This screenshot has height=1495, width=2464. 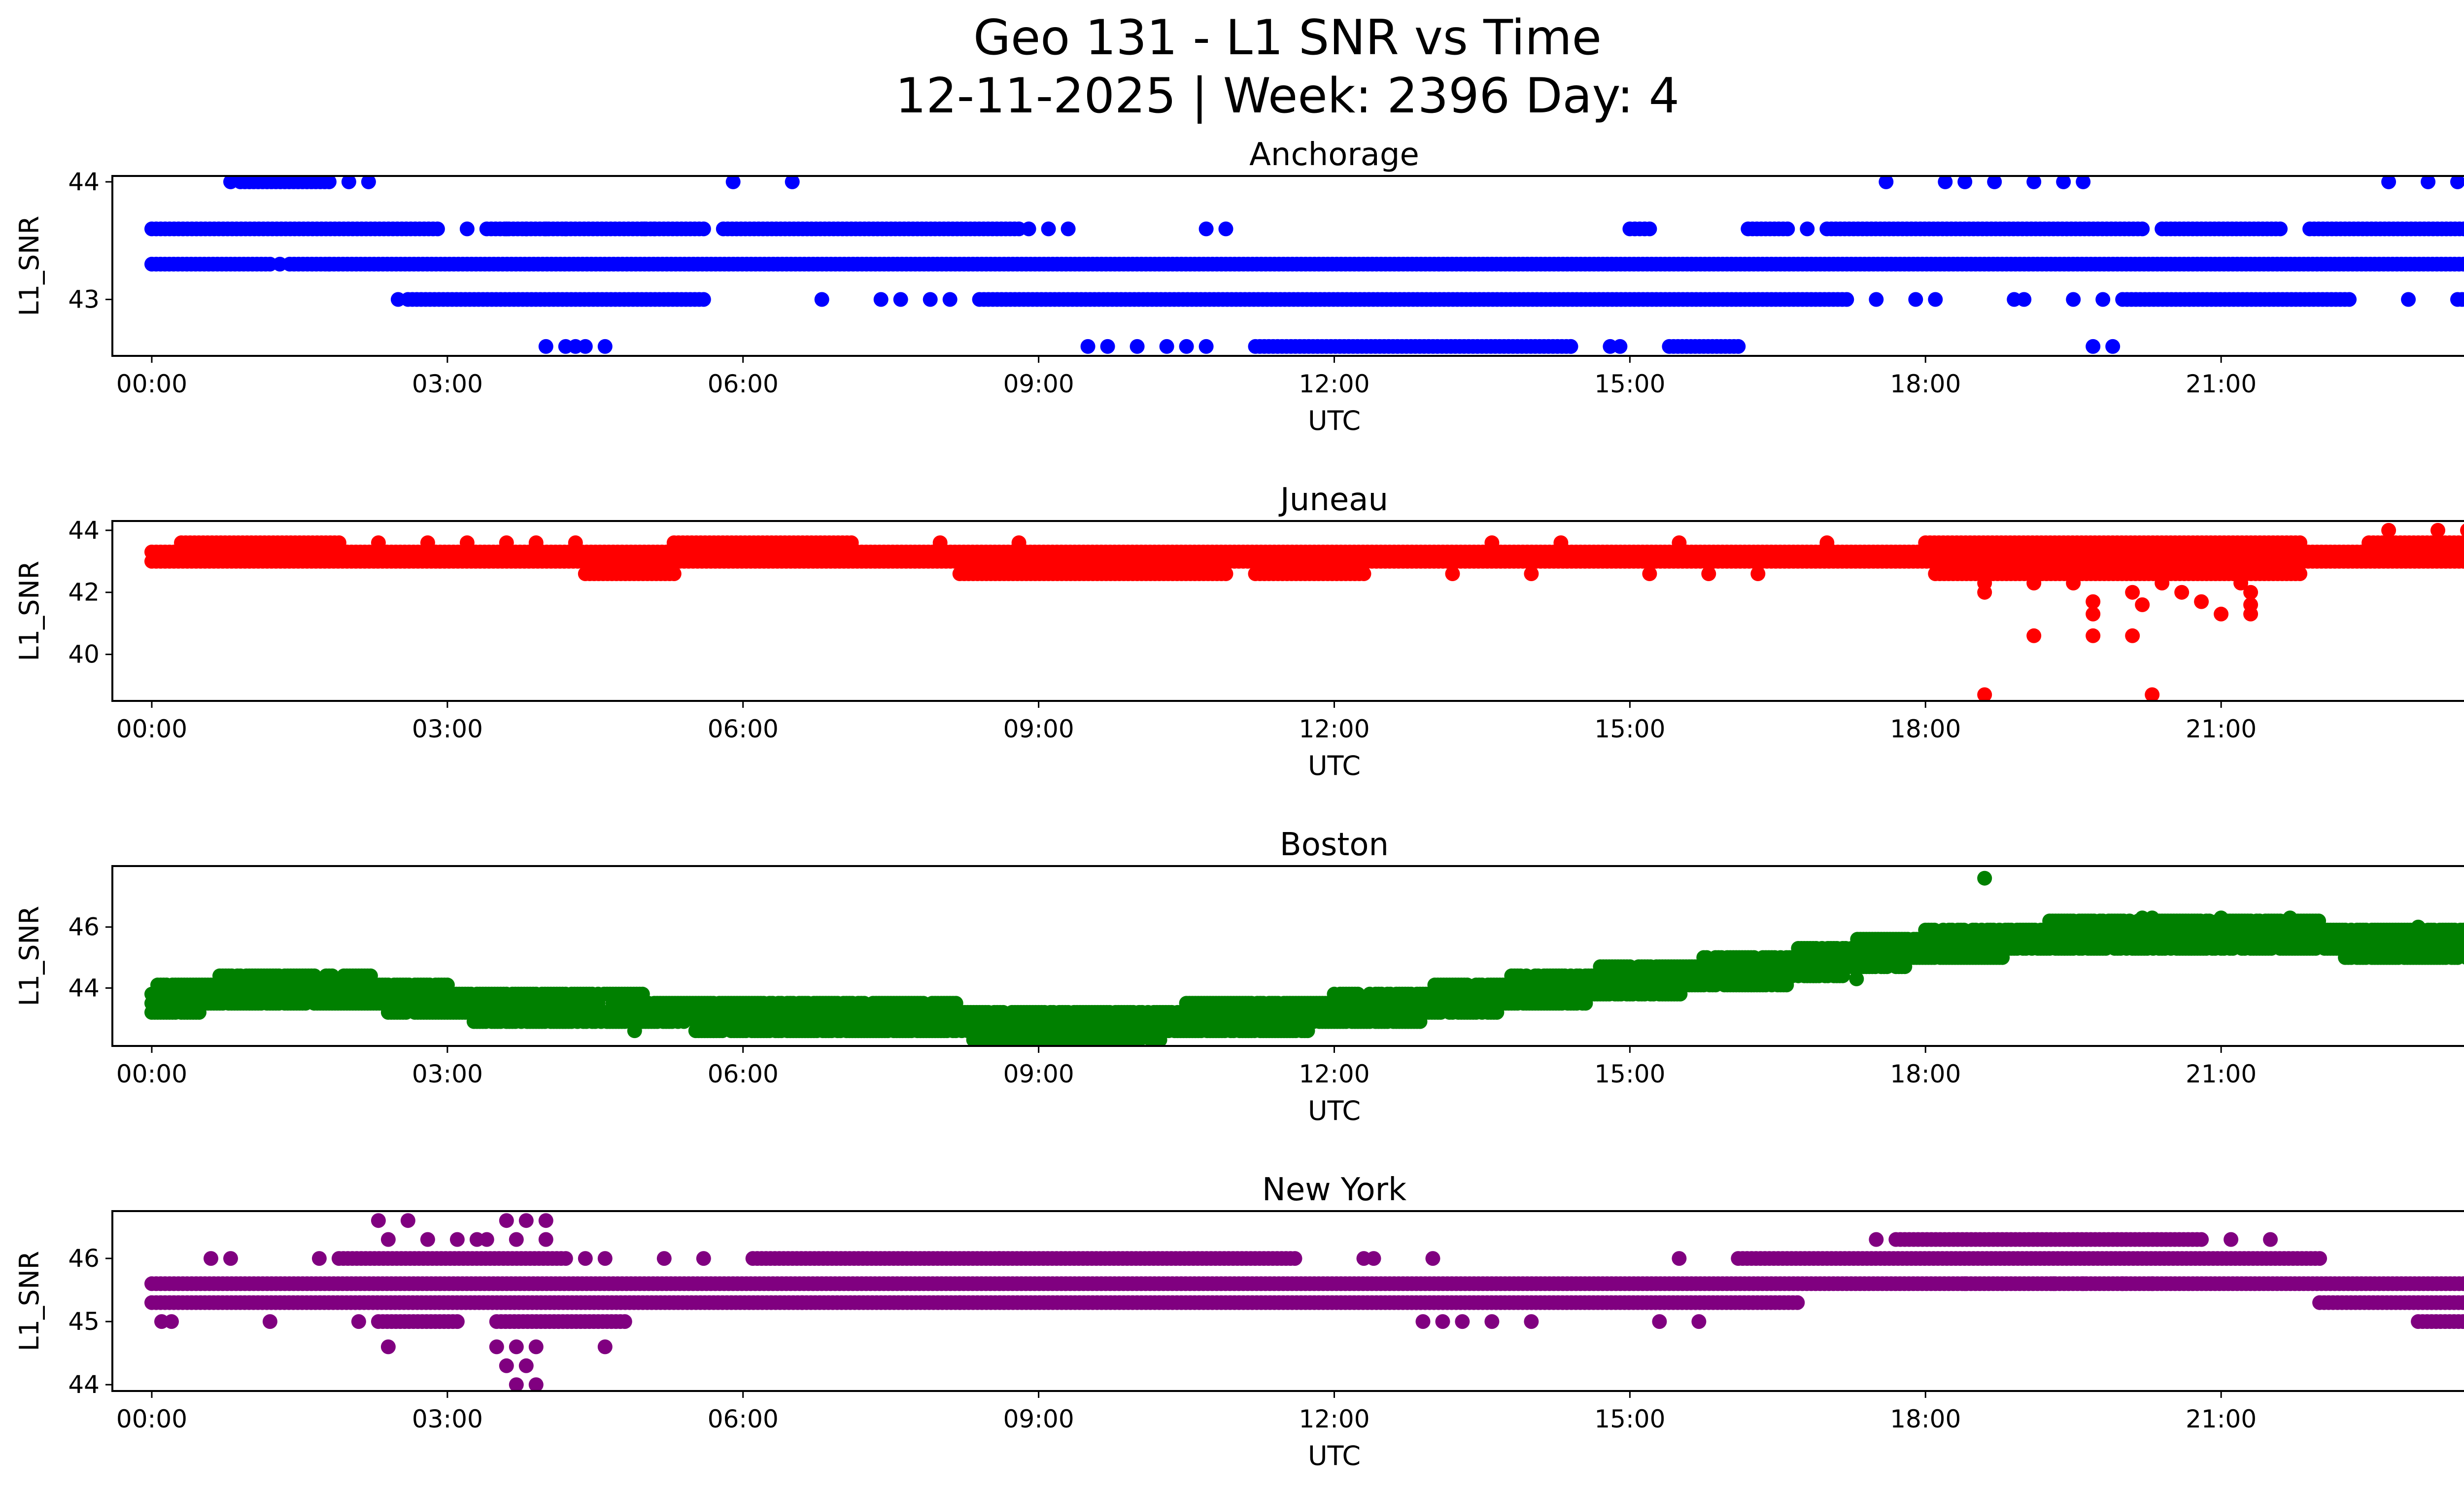 I want to click on y-tick-label: 42, so click(x=84, y=592).